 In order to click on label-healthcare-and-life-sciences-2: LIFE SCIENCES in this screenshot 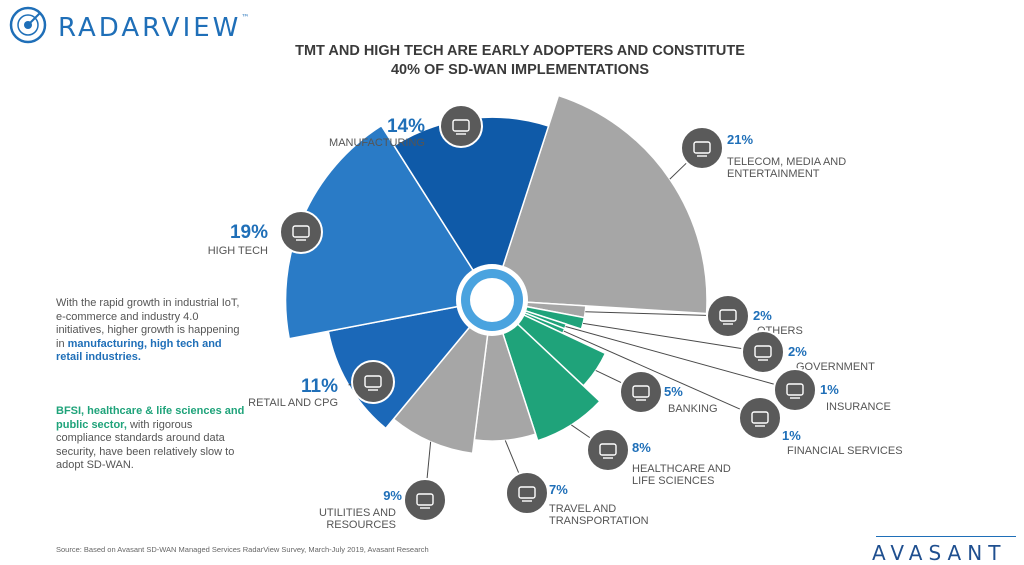, I will do `click(673, 481)`.